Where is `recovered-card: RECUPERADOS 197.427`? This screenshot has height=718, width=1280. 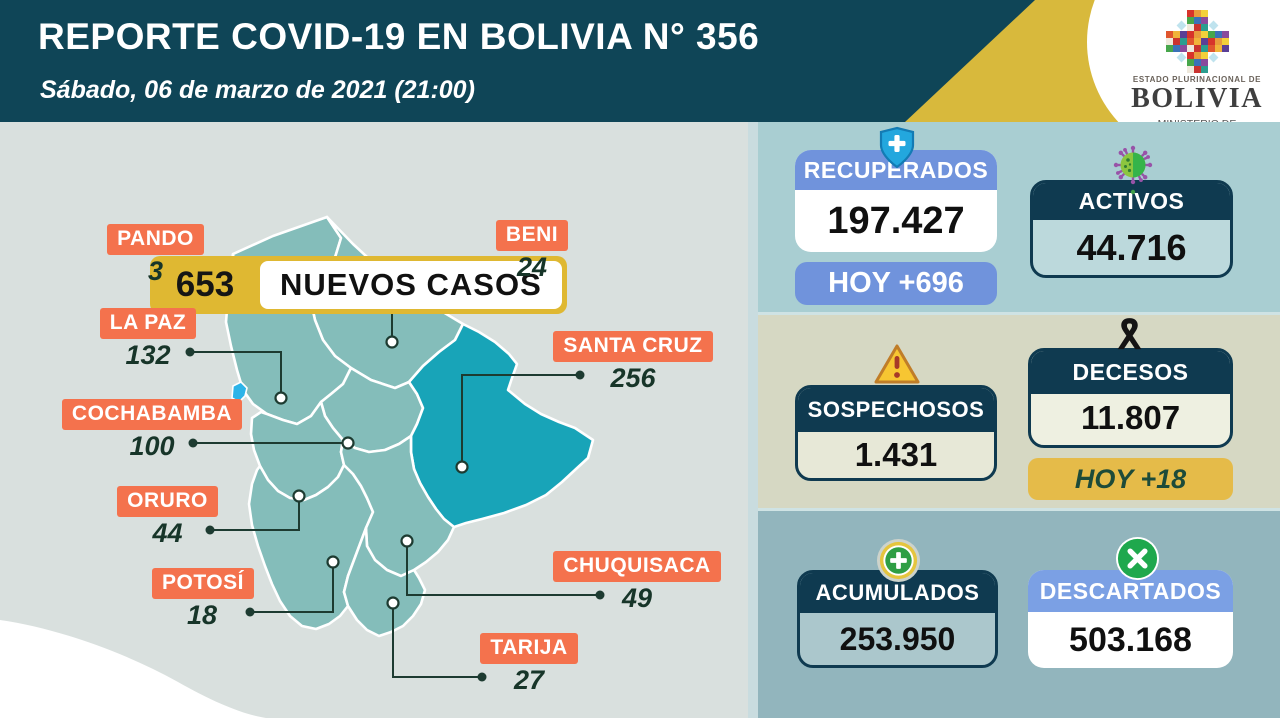
recovered-card: RECUPERADOS 197.427 is located at coordinates (896, 201).